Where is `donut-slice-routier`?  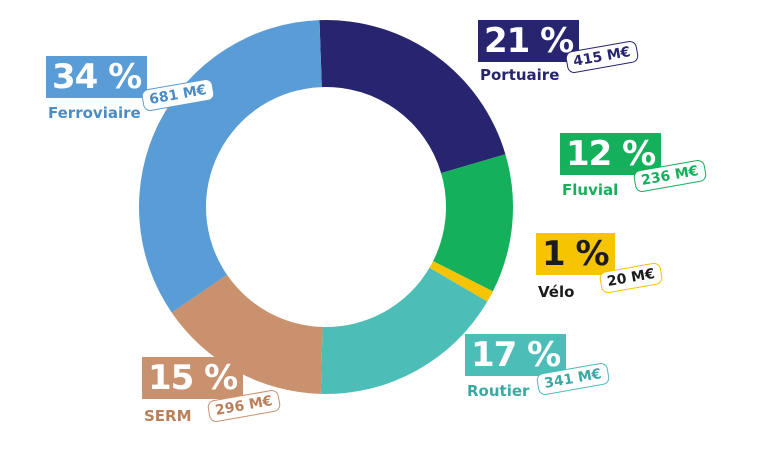 donut-slice-routier is located at coordinates (404, 330).